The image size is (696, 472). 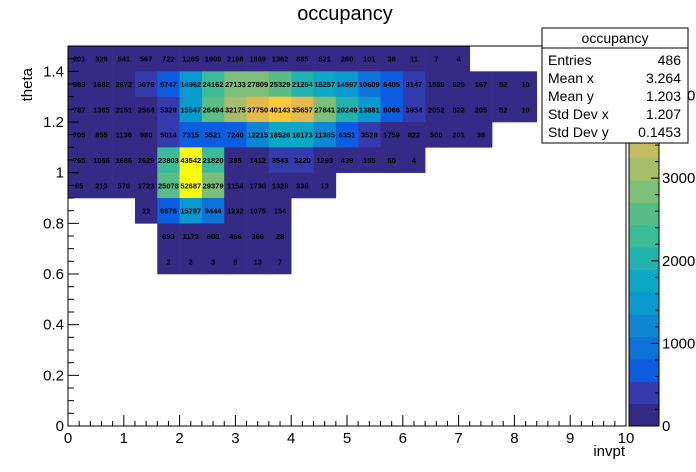 I want to click on cell-value-label: 52687, so click(x=190, y=185).